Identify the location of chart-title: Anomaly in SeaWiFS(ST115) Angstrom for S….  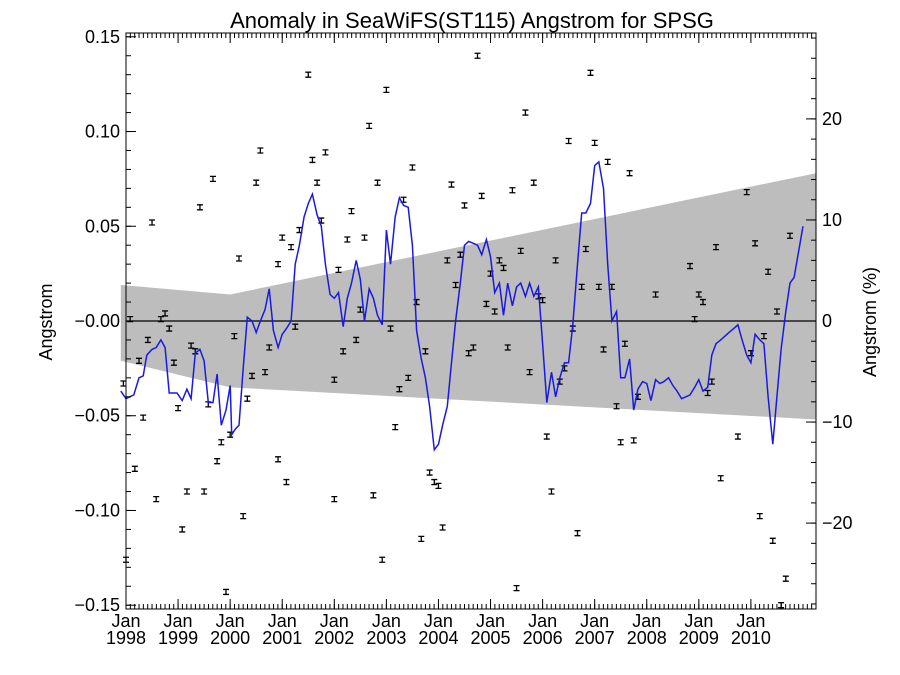
(472, 20).